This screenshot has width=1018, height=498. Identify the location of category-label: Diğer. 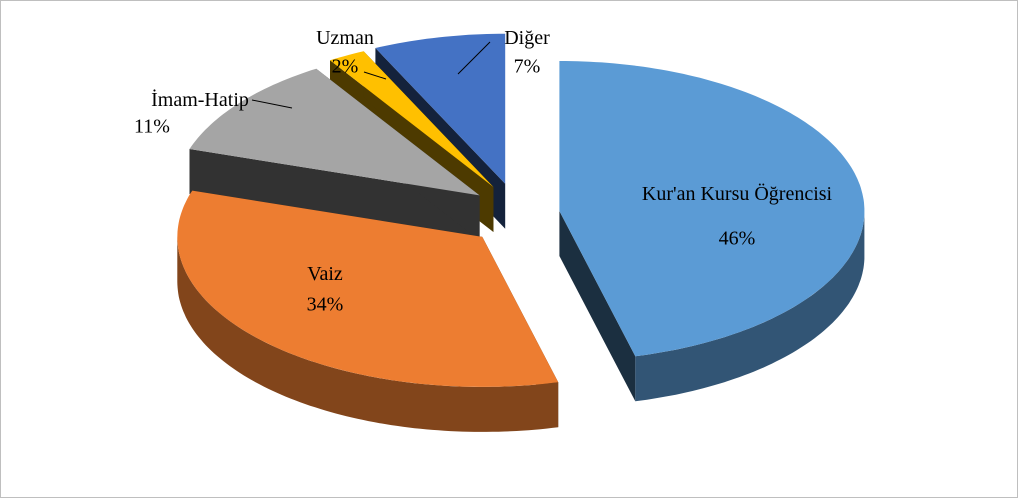
(527, 38).